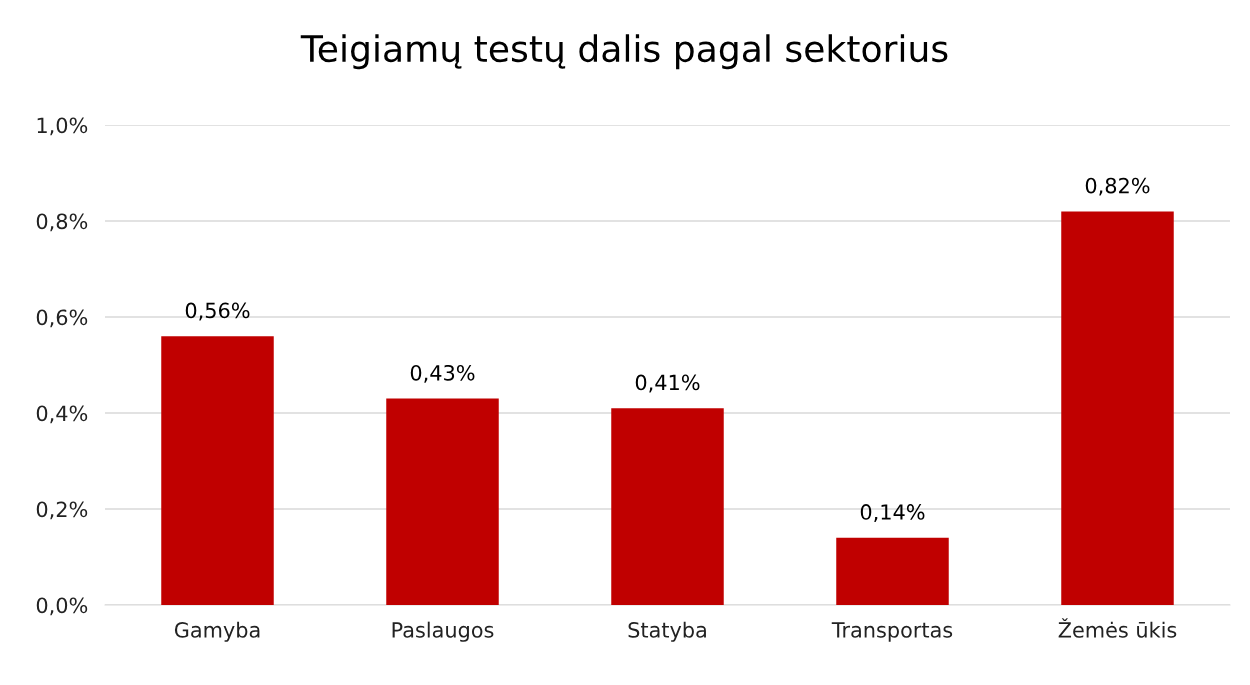 The height and width of the screenshot is (685, 1250). What do you see at coordinates (62, 222) in the screenshot?
I see `y-tick-label: 0,8%` at bounding box center [62, 222].